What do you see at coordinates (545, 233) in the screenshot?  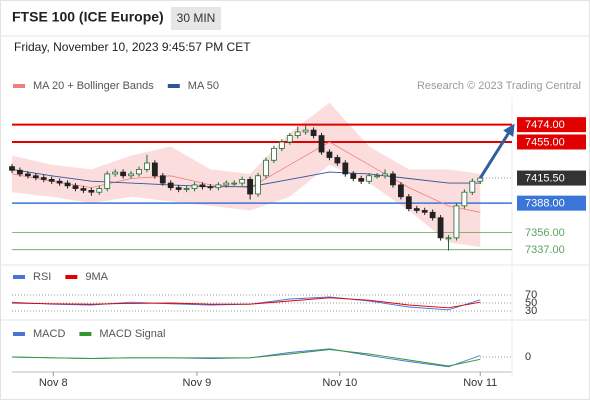 I see `level-label: 7356.00` at bounding box center [545, 233].